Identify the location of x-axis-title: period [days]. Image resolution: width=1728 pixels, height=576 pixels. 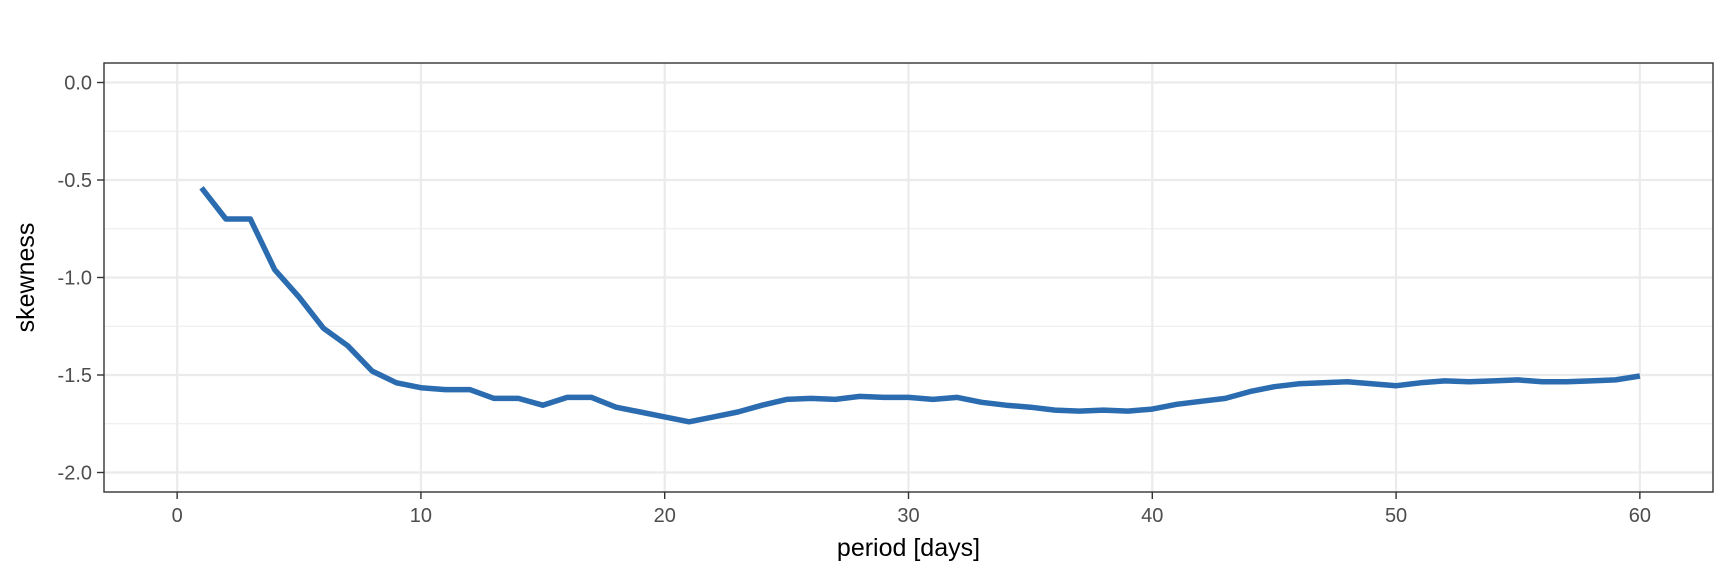
(908, 548).